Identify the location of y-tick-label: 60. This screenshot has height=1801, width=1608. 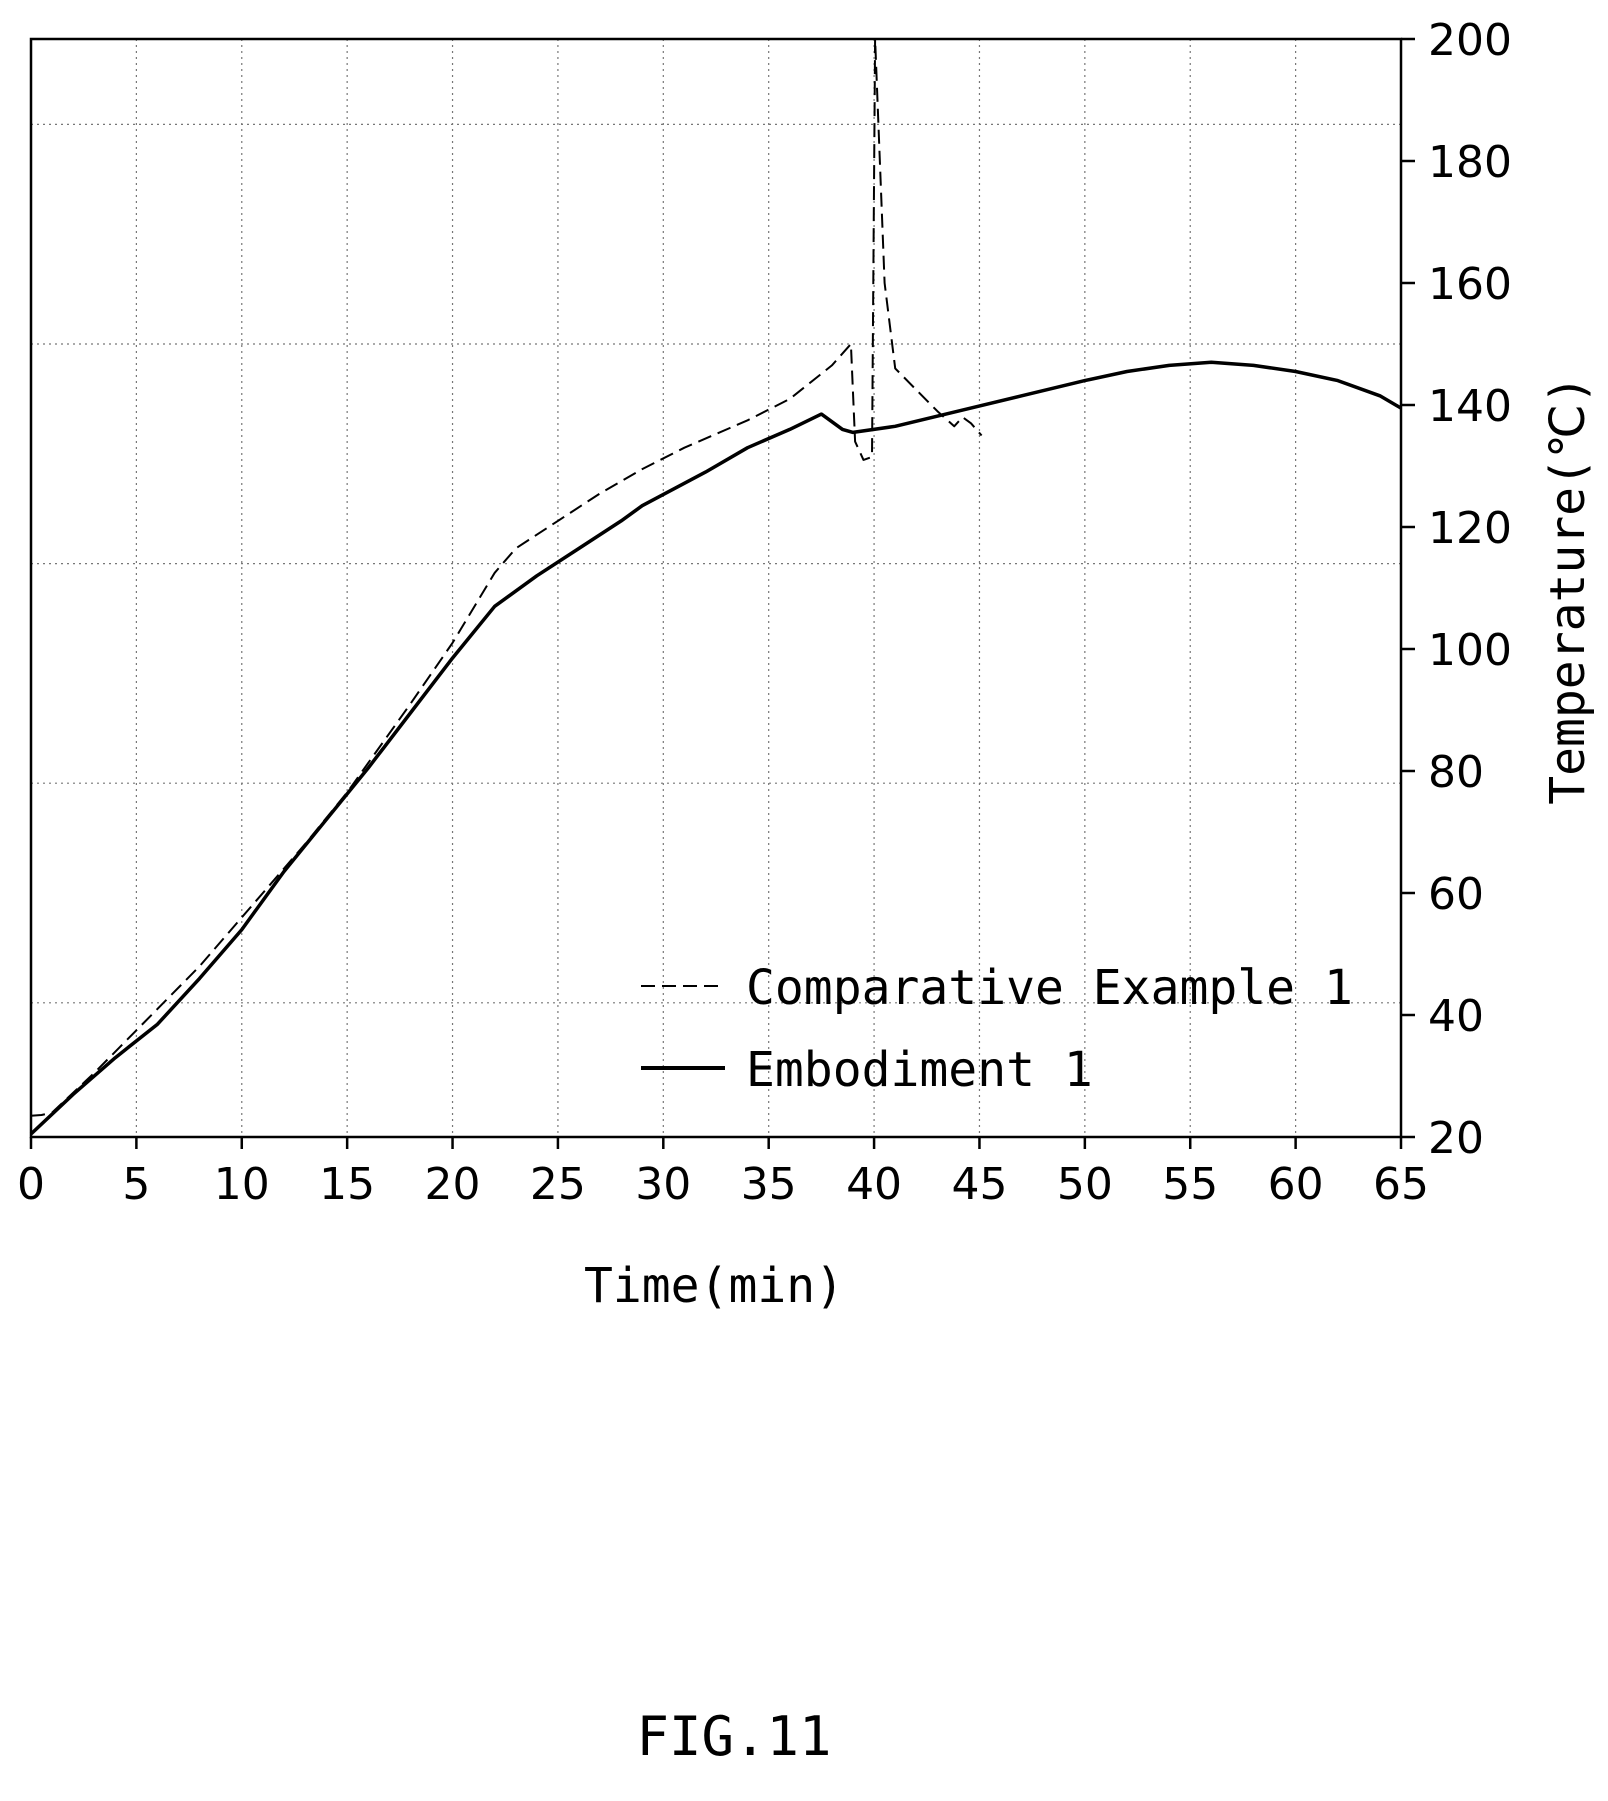
(1456, 894).